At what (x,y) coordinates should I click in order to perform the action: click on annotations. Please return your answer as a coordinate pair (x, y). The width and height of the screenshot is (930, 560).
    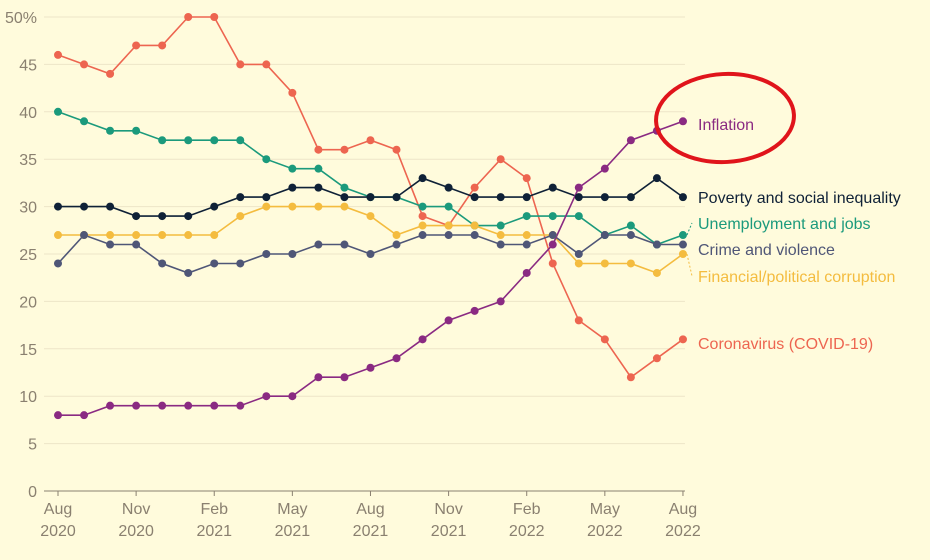
    Looking at the image, I should click on (725, 118).